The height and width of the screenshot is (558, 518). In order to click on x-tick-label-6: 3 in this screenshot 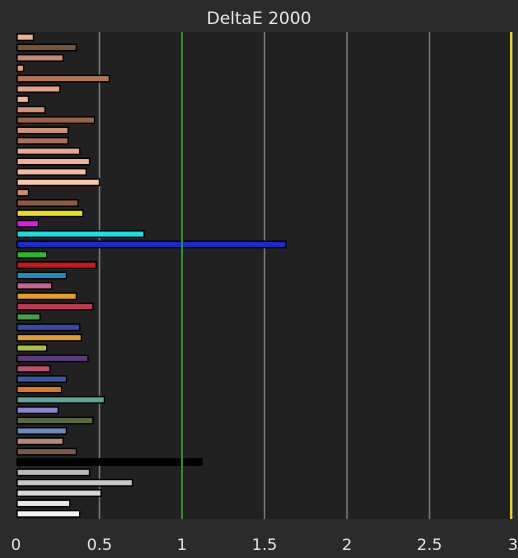, I will do `click(513, 544)`.